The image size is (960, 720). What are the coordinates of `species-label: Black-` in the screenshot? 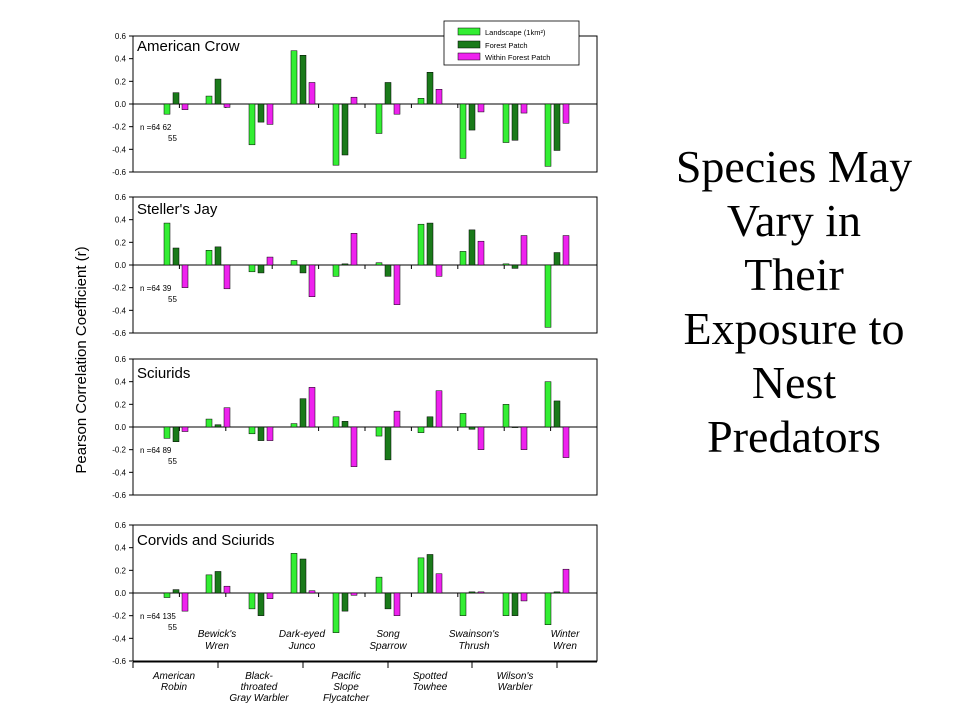 It's located at (259, 676).